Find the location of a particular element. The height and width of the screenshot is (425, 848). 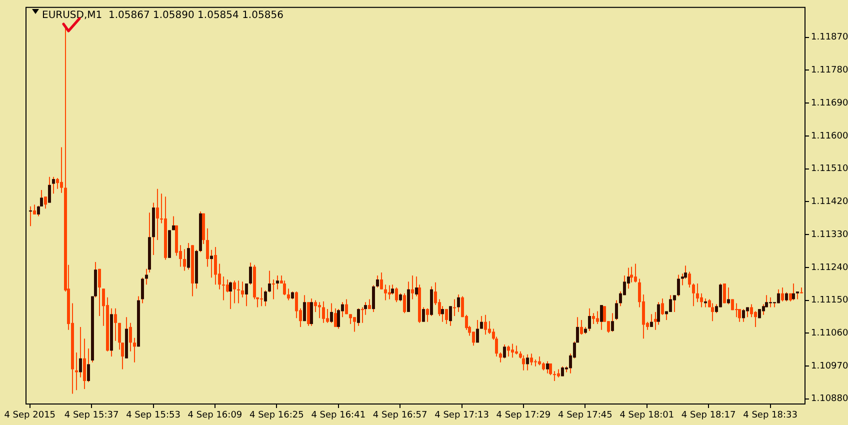

y-tick-label: 1.11150 is located at coordinates (829, 301).